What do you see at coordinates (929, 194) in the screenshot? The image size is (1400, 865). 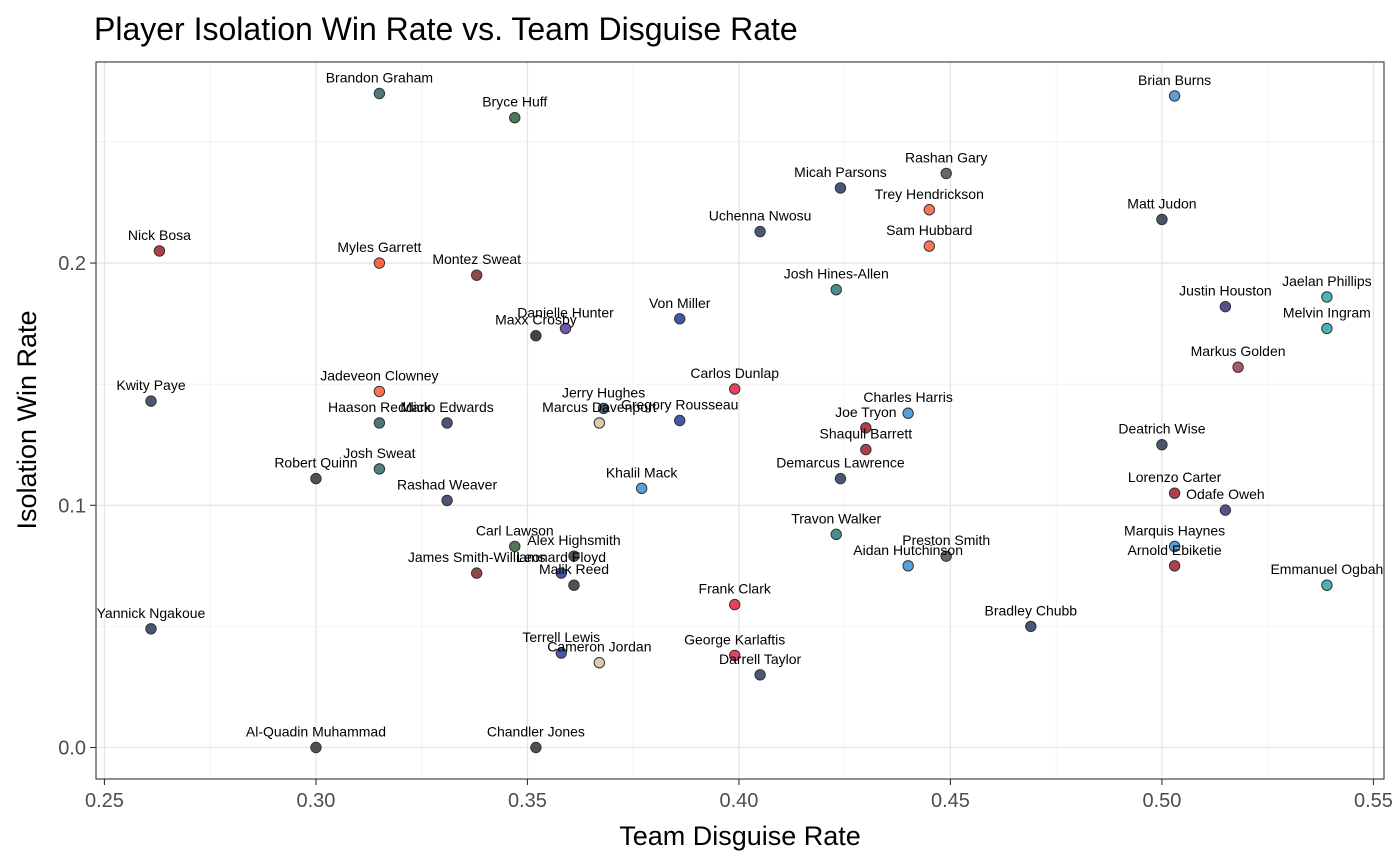 I see `point-label: Trey Hendrickson` at bounding box center [929, 194].